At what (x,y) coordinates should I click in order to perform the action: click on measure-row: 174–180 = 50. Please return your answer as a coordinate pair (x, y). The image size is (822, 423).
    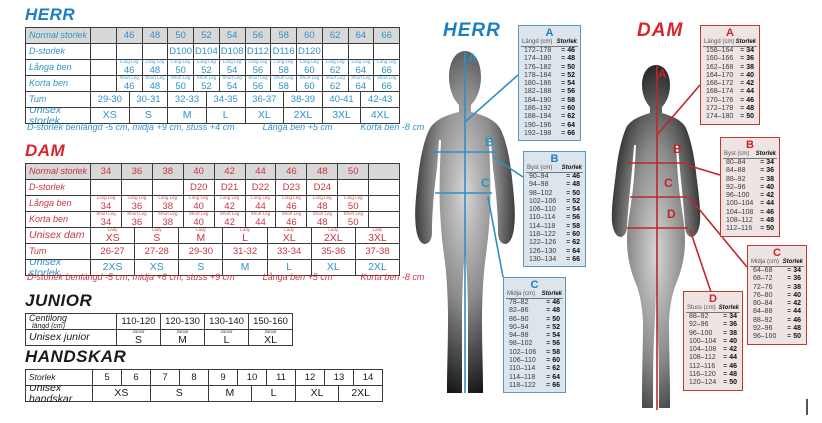
    Looking at the image, I should click on (730, 117).